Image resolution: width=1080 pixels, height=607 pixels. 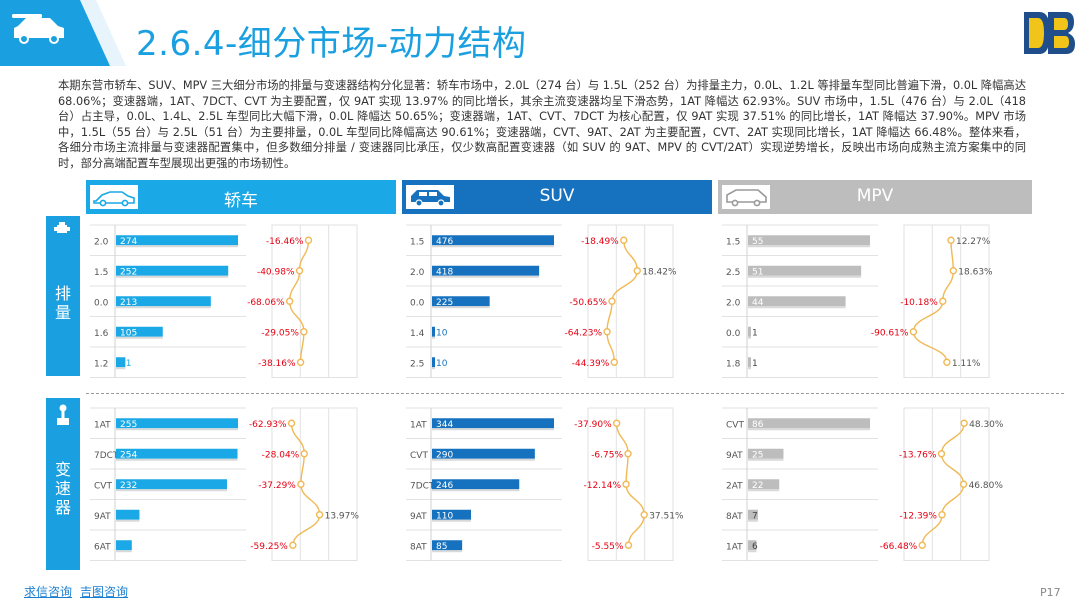 I want to click on sedan-transmission-value-label: 49, so click(x=126, y=516).